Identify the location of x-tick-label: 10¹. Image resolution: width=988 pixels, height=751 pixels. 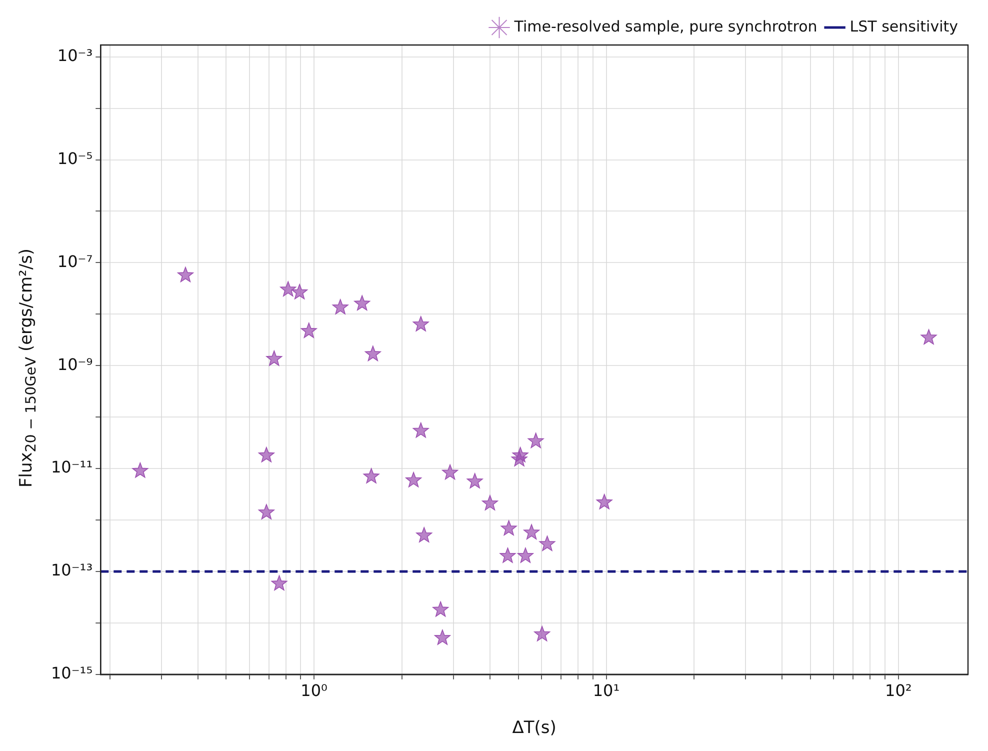
(606, 690).